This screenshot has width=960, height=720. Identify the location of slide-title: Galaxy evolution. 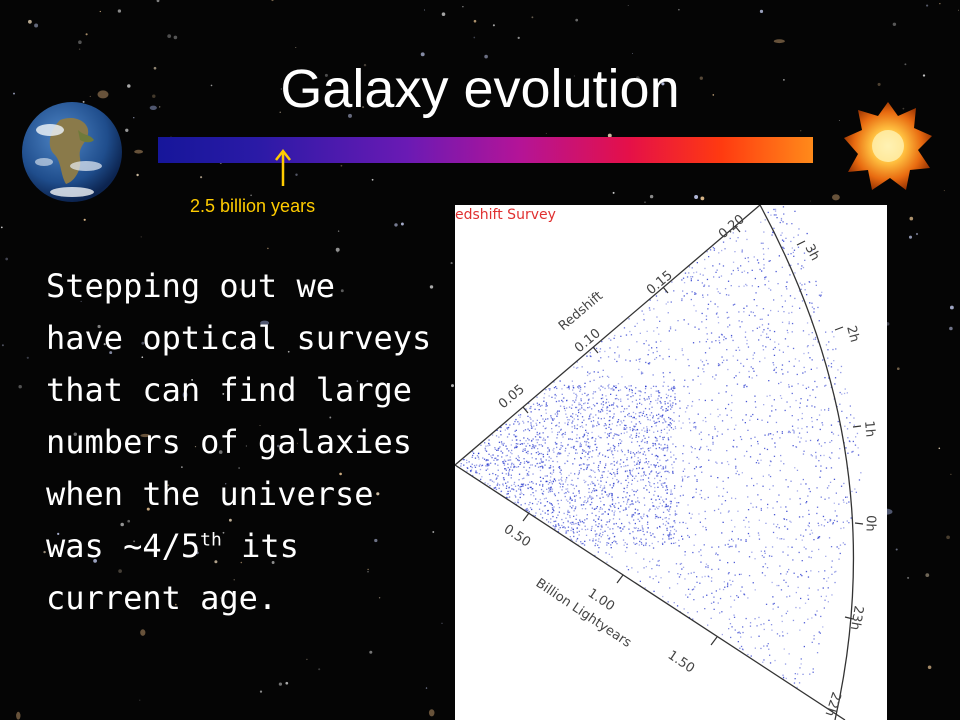
(480, 89).